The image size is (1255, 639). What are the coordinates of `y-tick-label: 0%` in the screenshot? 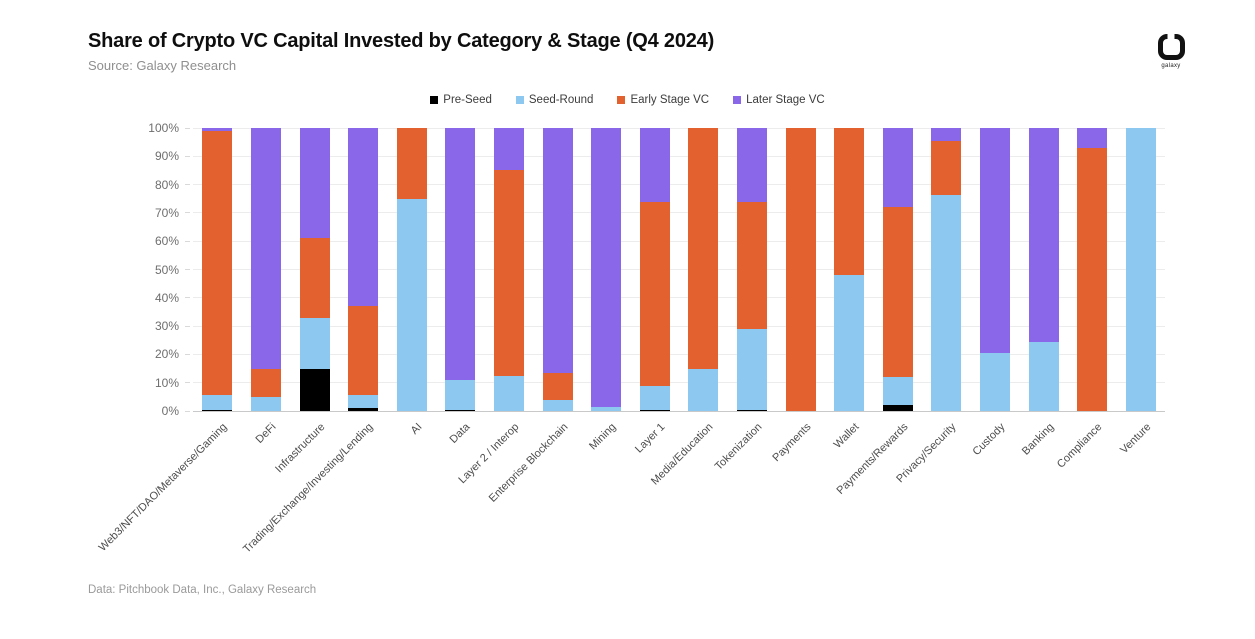 It's located at (170, 411).